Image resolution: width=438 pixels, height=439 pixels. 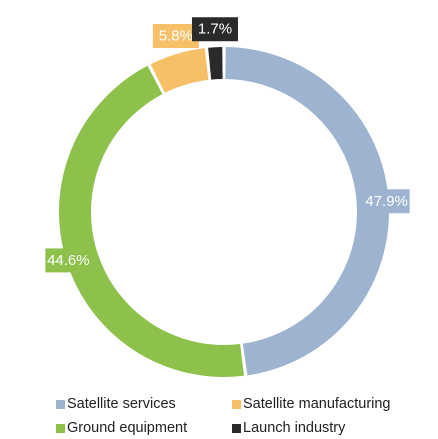 I want to click on svg-text: 44.6%, so click(x=68, y=260).